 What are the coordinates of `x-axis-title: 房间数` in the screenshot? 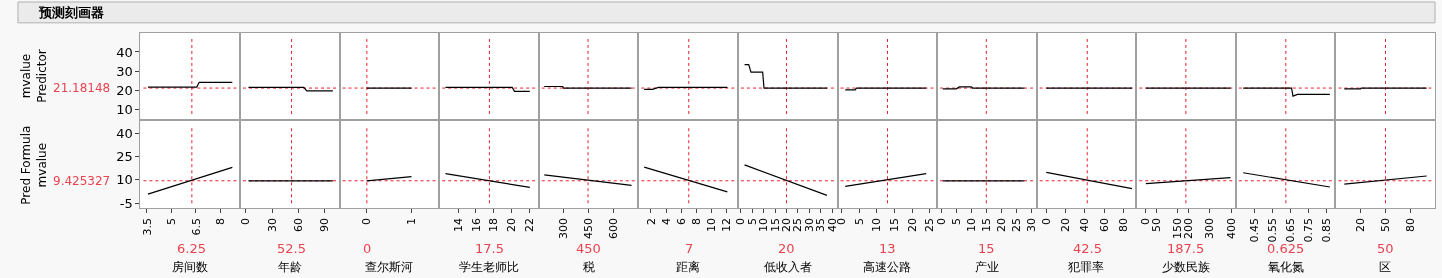 It's located at (190, 267).